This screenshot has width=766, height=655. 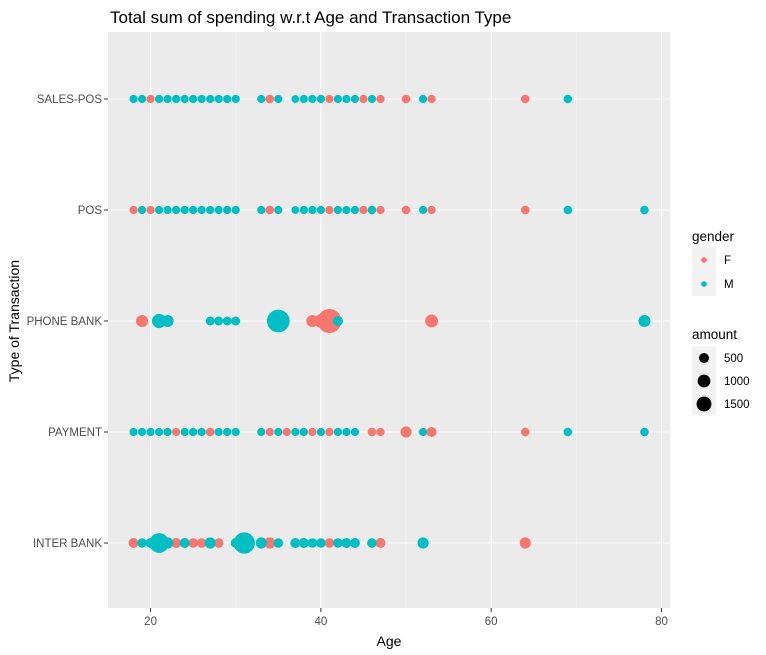 I want to click on x-axis-title: Age, so click(x=389, y=641).